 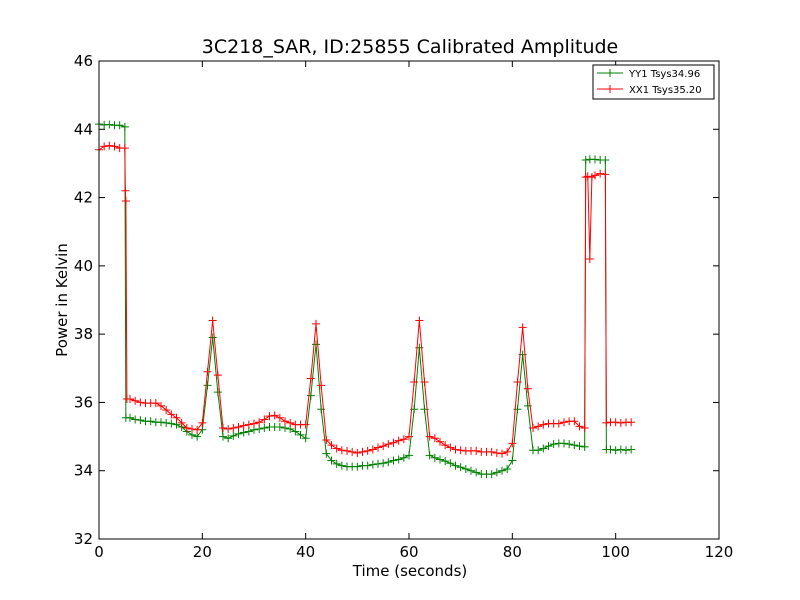 I want to click on legend-label-xx1: XX1 Tsys35.20, so click(x=665, y=90).